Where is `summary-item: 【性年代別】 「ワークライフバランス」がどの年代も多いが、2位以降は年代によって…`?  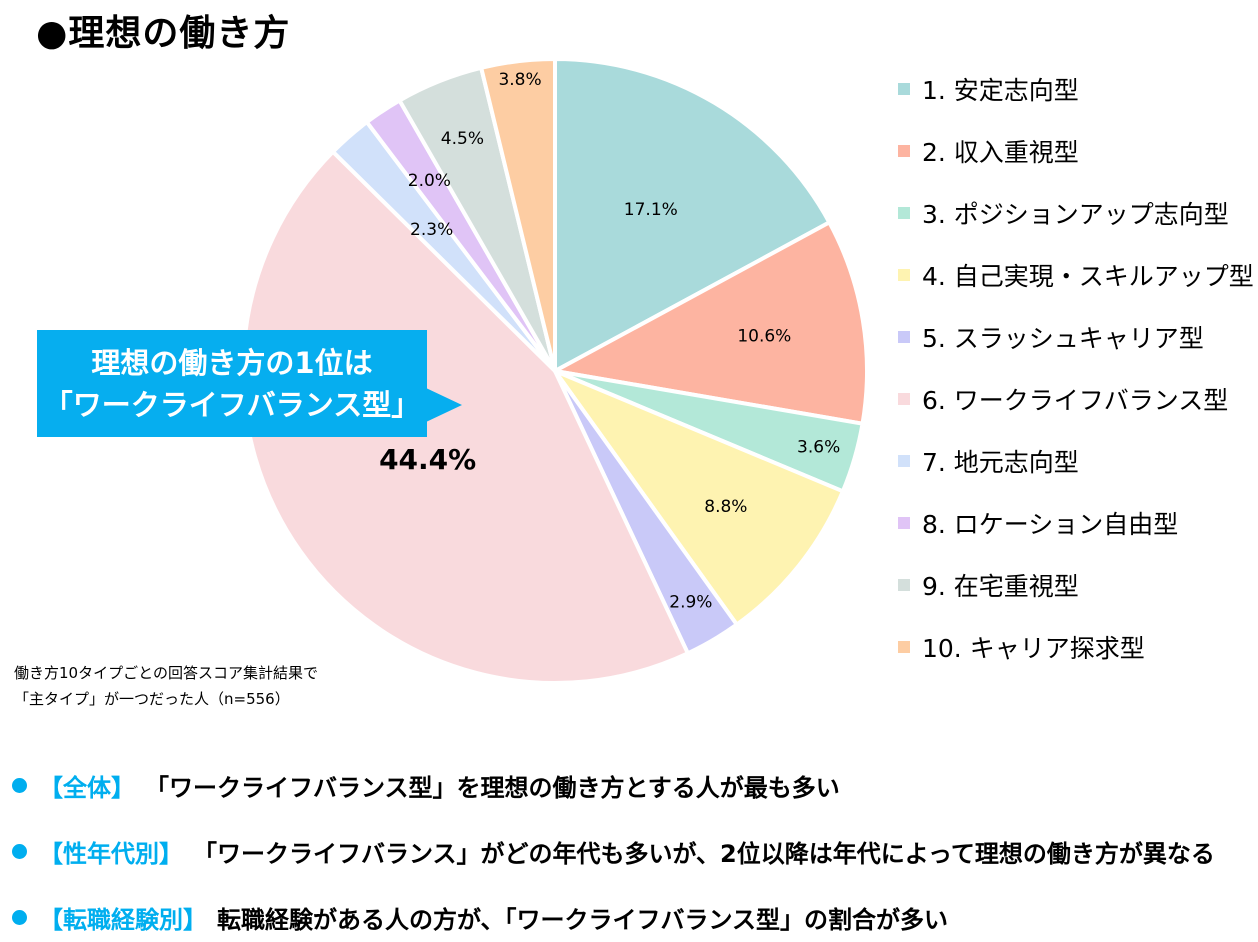
summary-item: 【性年代別】 「ワークライフバランス」がどの年代も多いが、2位以降は年代によって… is located at coordinates (613, 851).